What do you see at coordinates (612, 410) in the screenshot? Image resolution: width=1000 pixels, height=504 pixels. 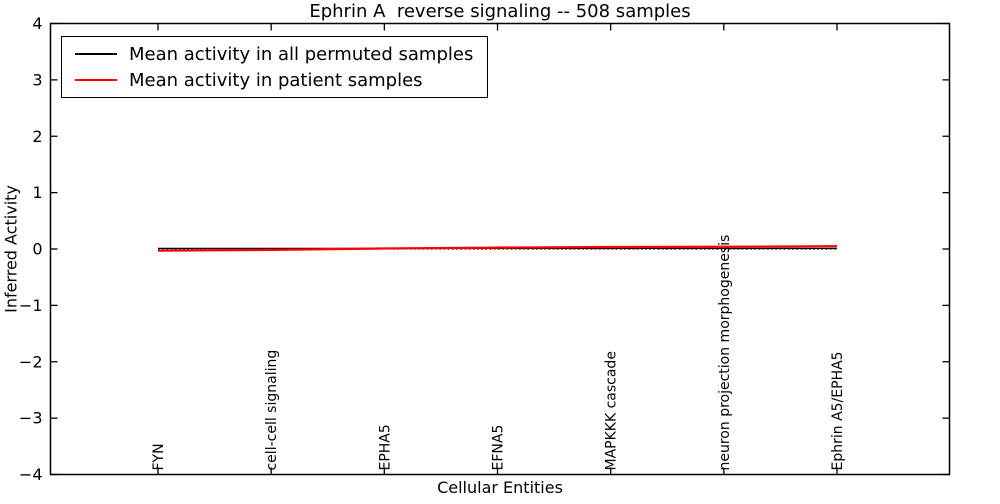 I see `x-tick-label: MAPKKK cascade` at bounding box center [612, 410].